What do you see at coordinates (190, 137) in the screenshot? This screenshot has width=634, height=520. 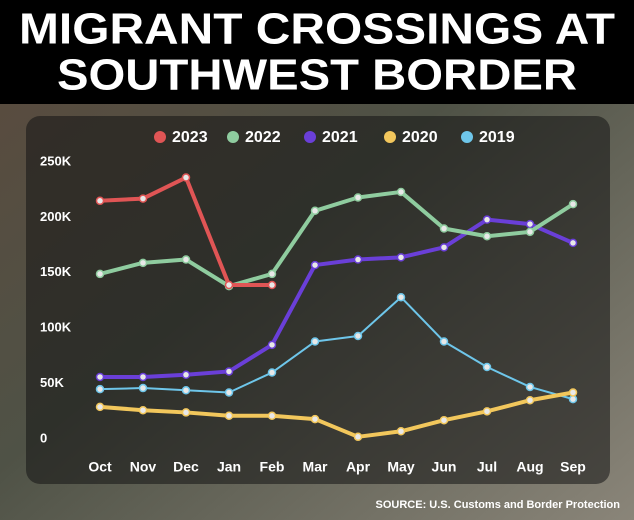 I see `legend-label: 2023` at bounding box center [190, 137].